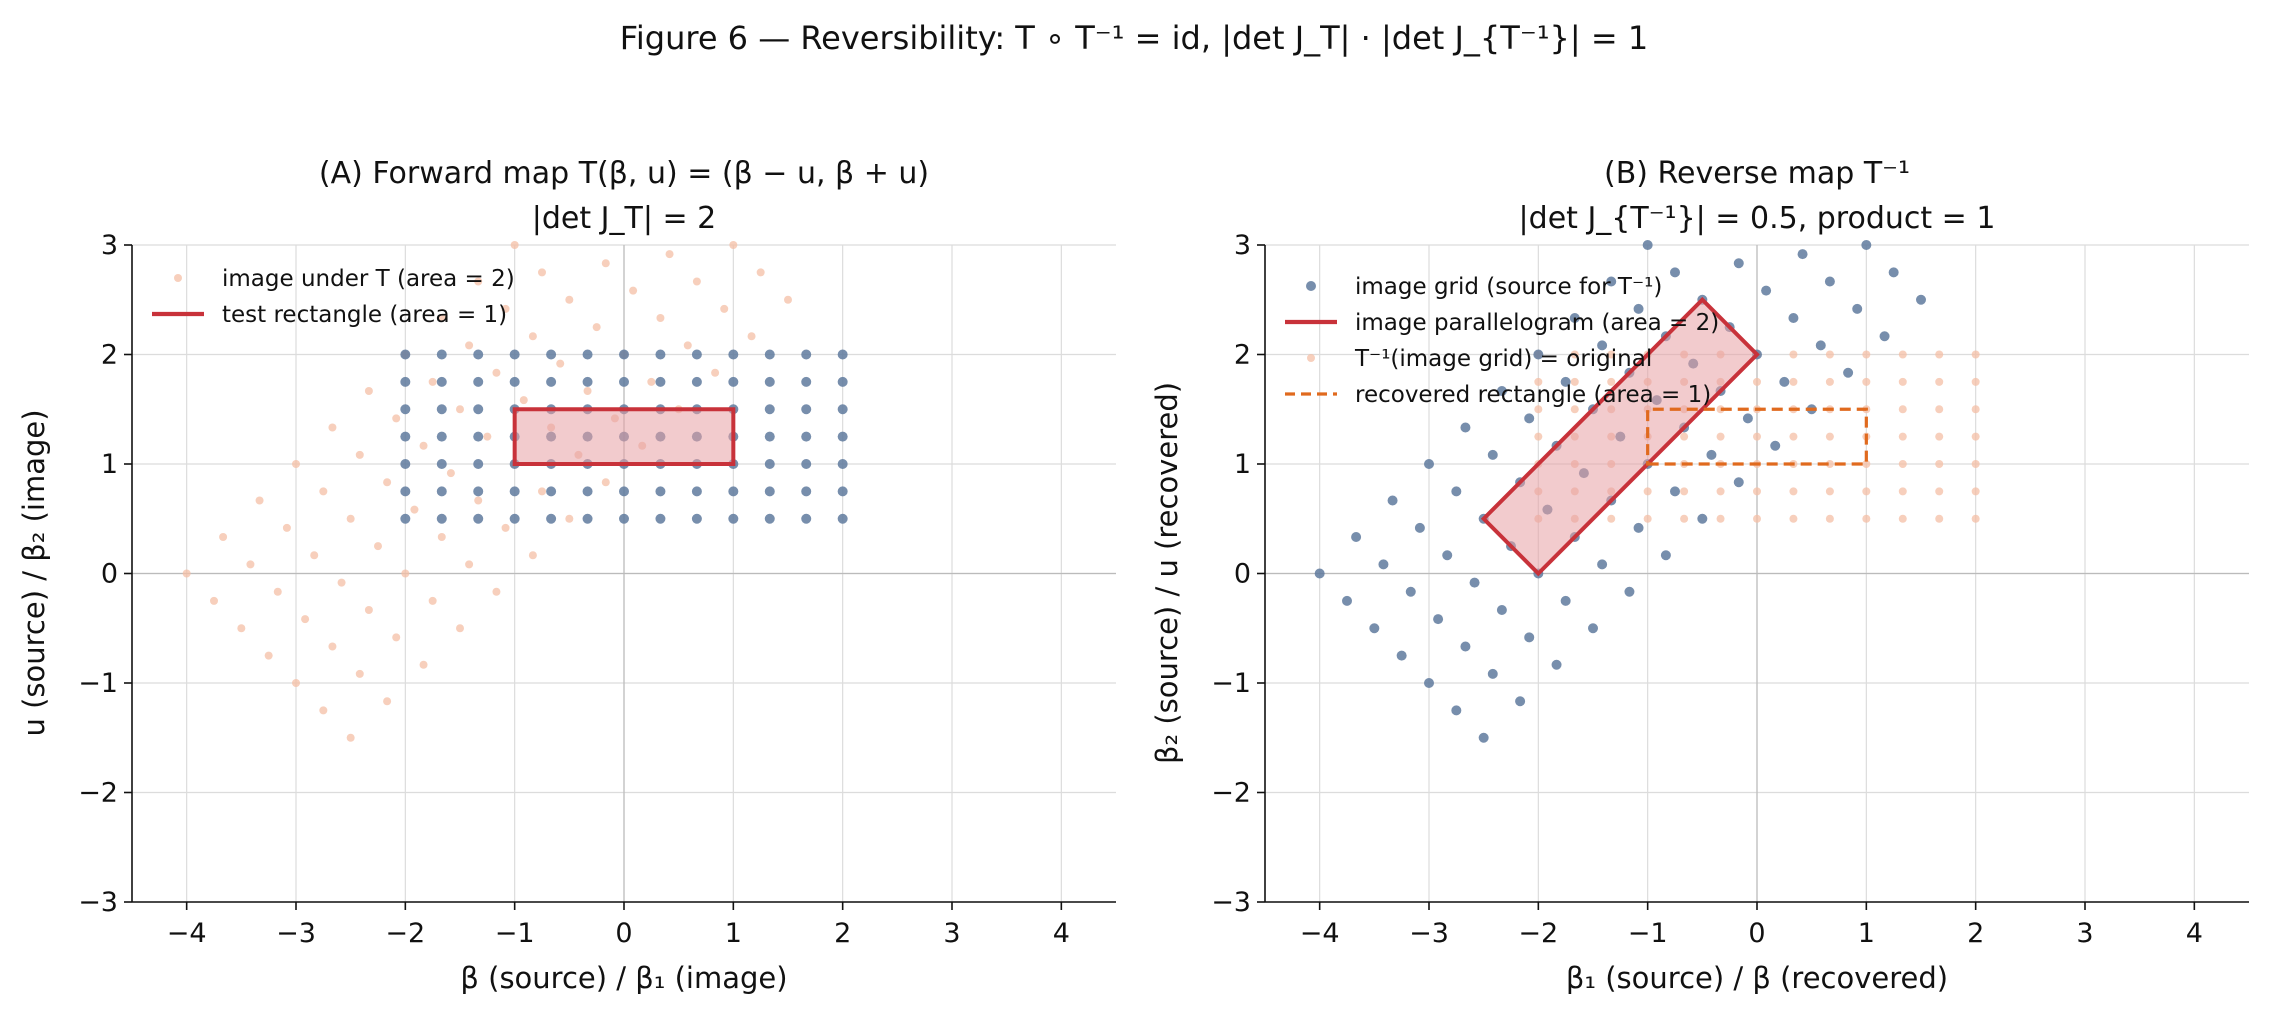 This screenshot has width=2269, height=1018. Describe the element at coordinates (1533, 395) in the screenshot. I see `legend-label: recovered rectangle (area = 1)` at that location.